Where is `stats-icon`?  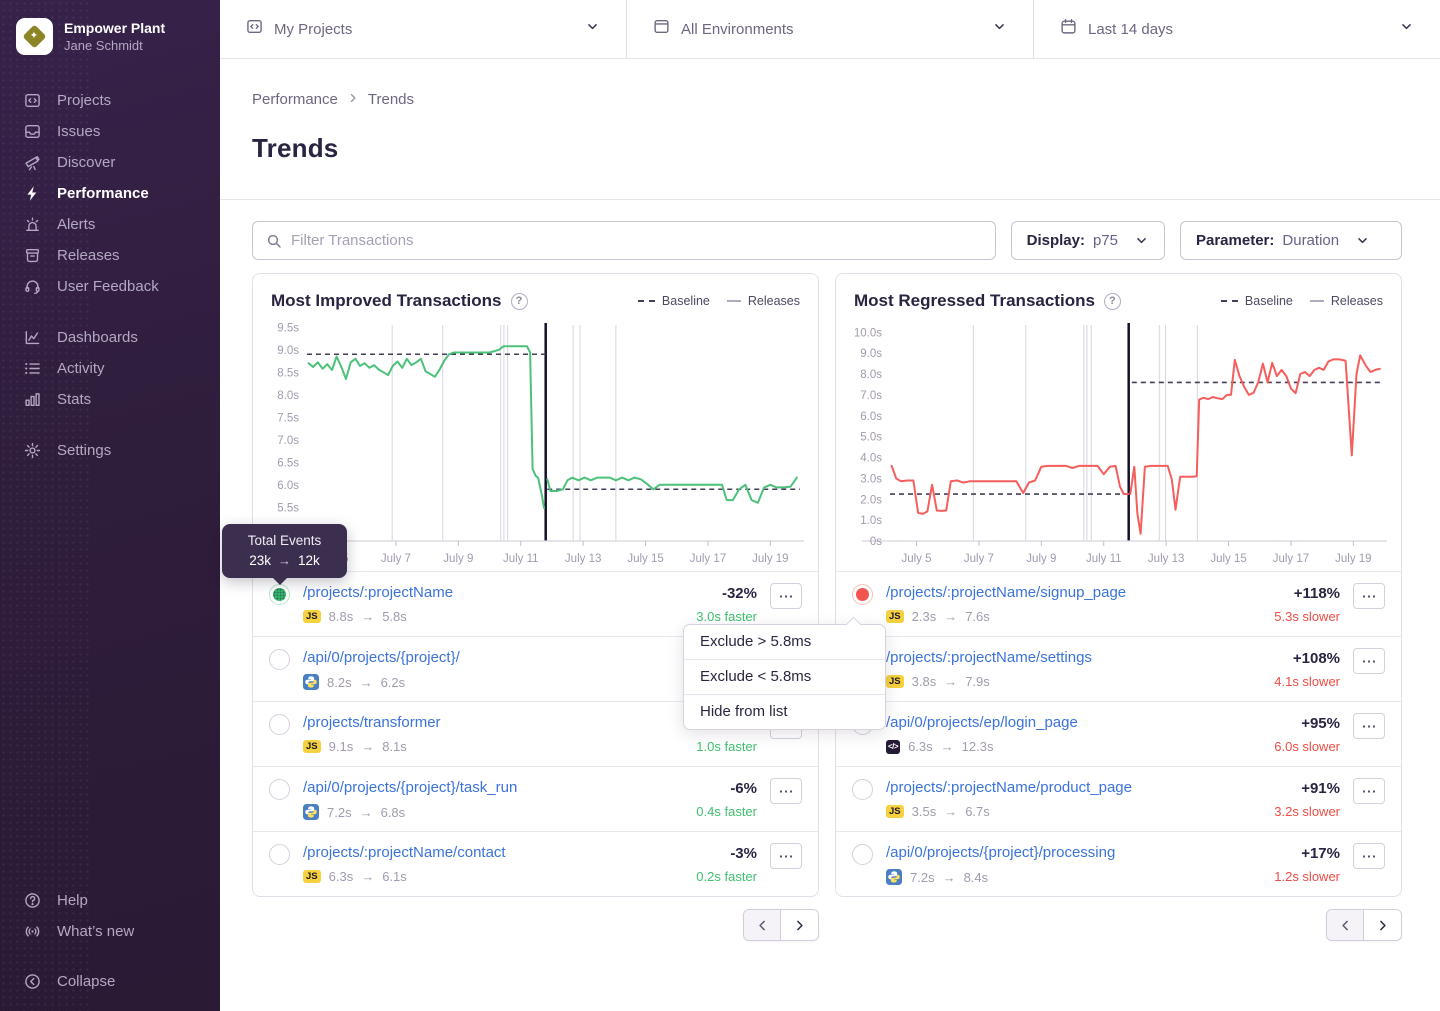
stats-icon is located at coordinates (32, 400).